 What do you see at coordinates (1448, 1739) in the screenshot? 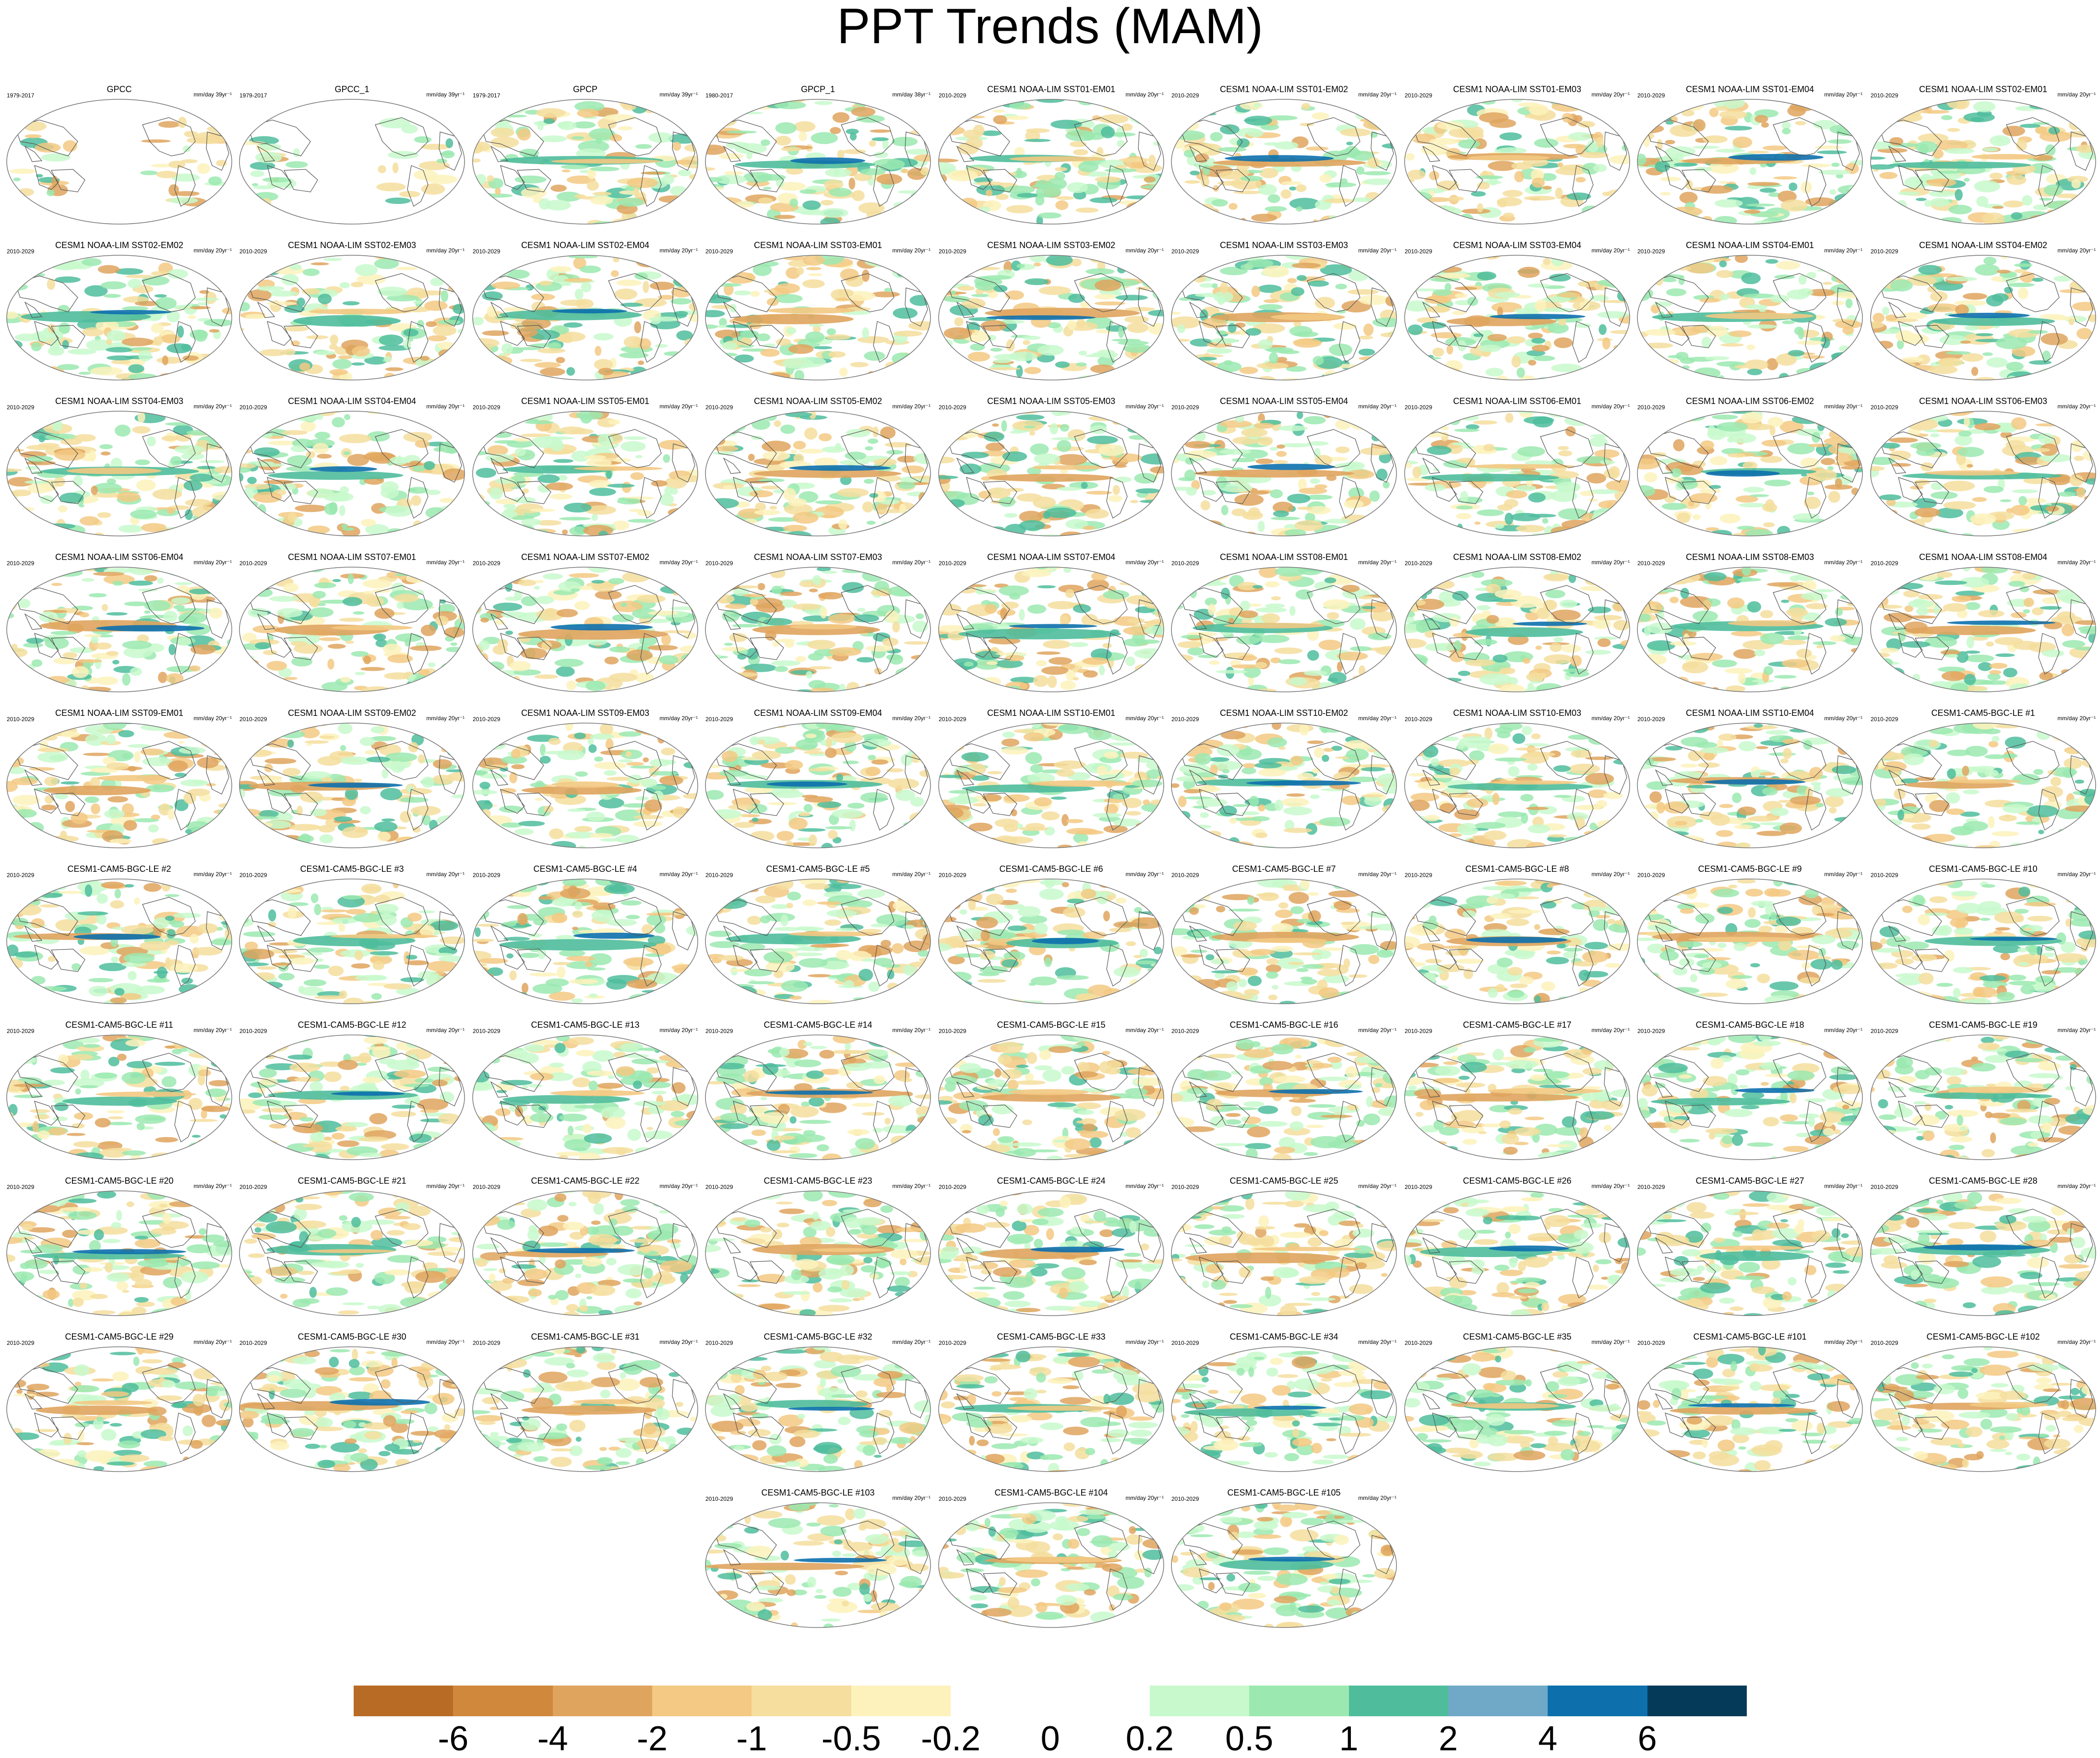
I see `colorbar-tick-label: 2` at bounding box center [1448, 1739].